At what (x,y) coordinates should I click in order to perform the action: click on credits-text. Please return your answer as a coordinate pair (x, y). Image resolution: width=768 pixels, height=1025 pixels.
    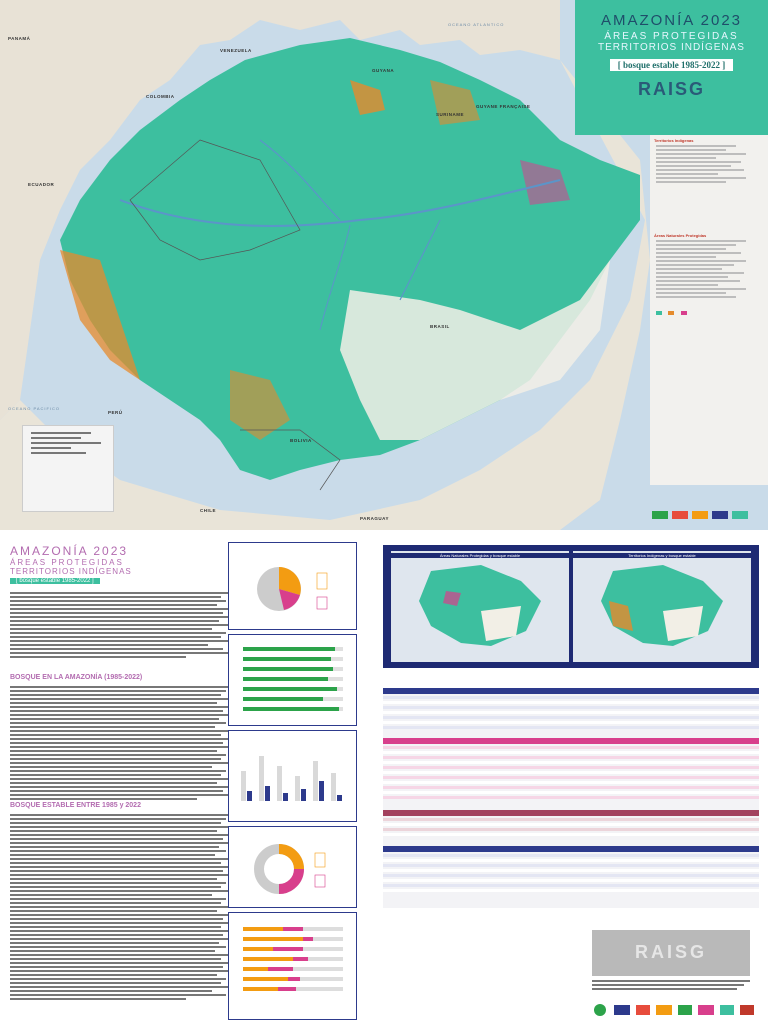
    Looking at the image, I should click on (671, 986).